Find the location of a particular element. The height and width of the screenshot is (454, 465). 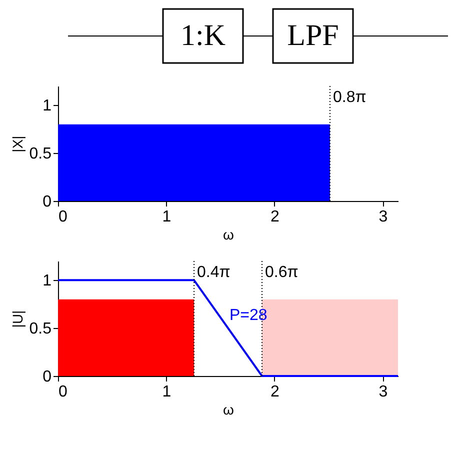

y-axis-title: |X| is located at coordinates (17, 144).